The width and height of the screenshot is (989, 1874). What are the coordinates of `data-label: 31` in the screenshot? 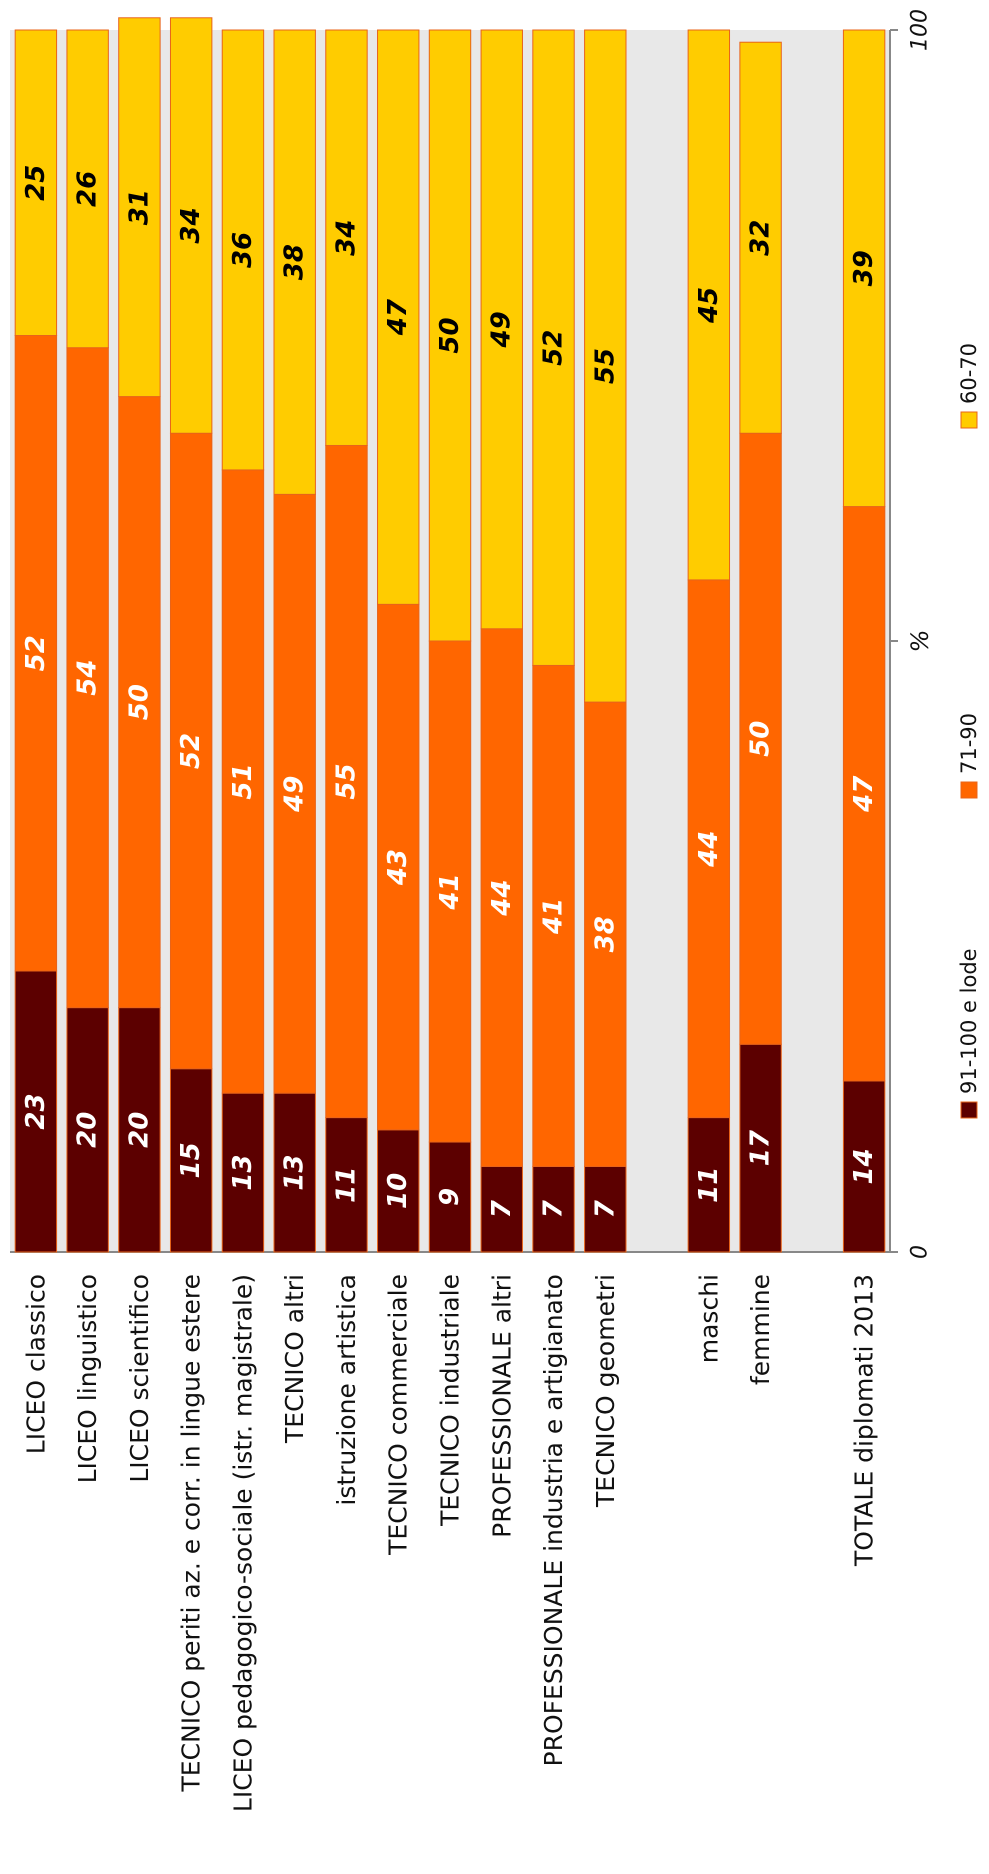 It's located at (139, 207).